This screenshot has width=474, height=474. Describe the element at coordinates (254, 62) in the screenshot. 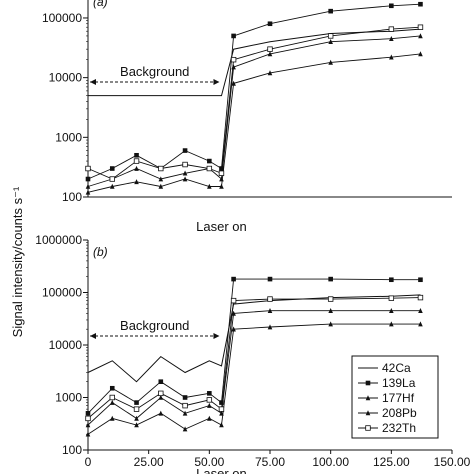

I see `series-line-42Ca` at that location.